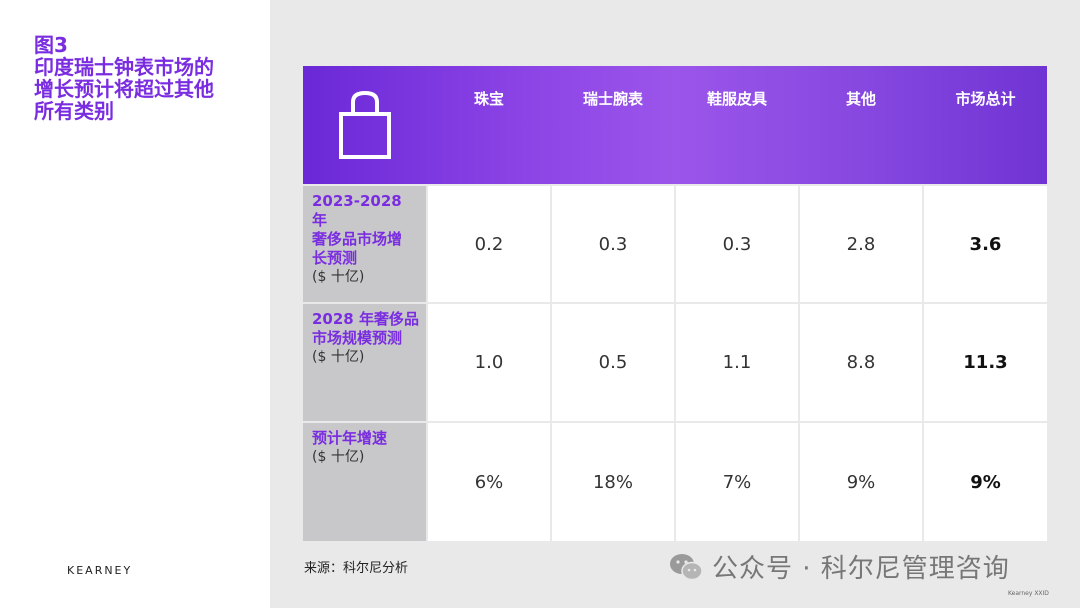  I want to click on row-label-market-size-forecast: 2028 年奢侈品 市场规模预测 ($ 十亿), so click(364, 362).